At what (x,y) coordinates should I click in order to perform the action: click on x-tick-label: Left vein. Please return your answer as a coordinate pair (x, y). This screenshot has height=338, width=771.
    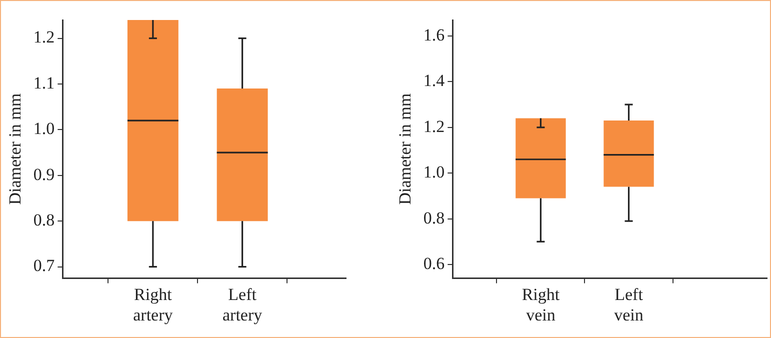
    Looking at the image, I should click on (629, 304).